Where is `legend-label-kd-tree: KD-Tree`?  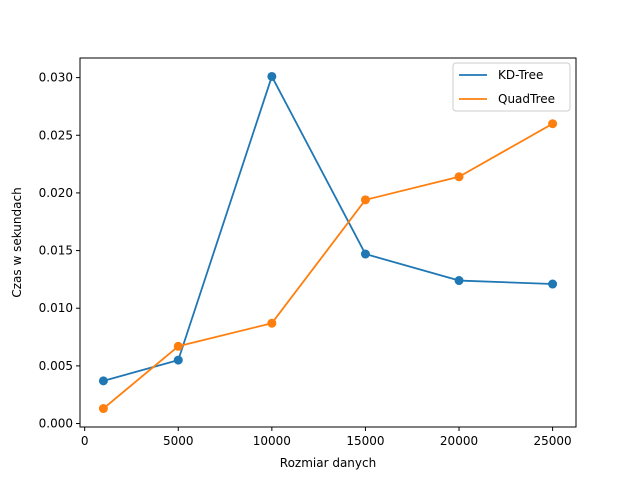
legend-label-kd-tree: KD-Tree is located at coordinates (520, 75).